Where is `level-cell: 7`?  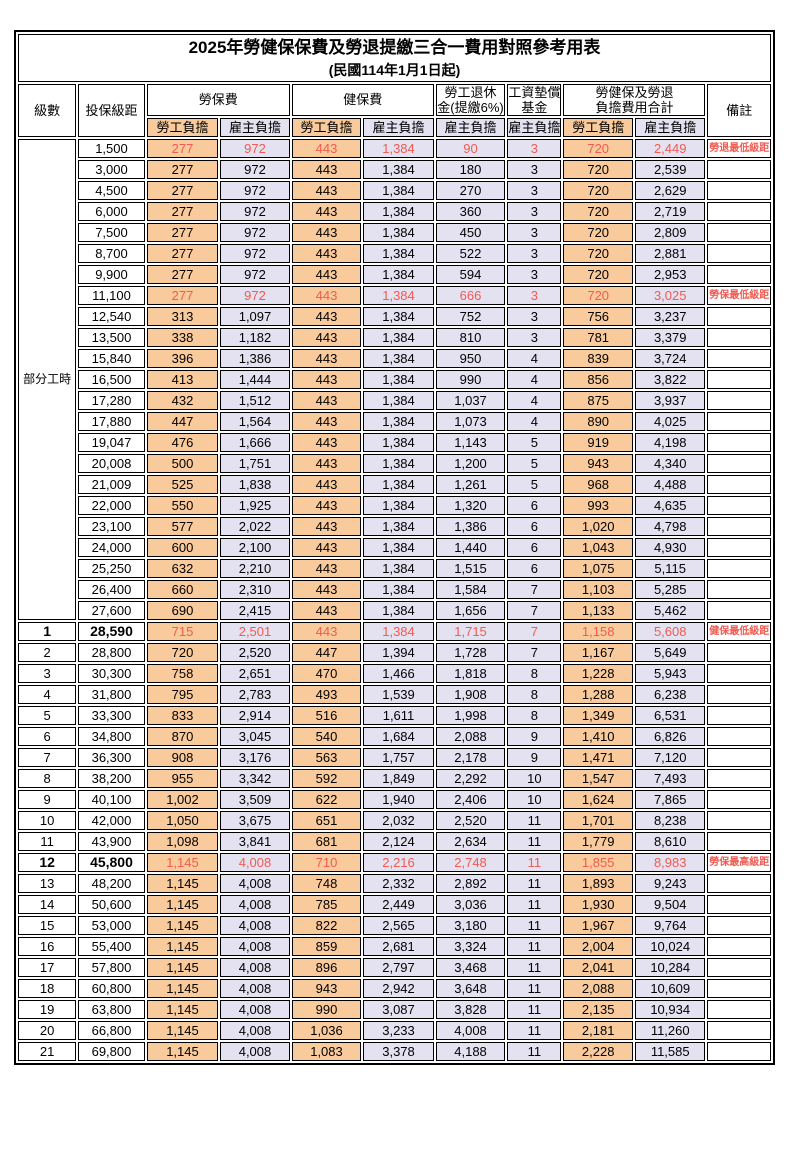
level-cell: 7 is located at coordinates (47, 757).